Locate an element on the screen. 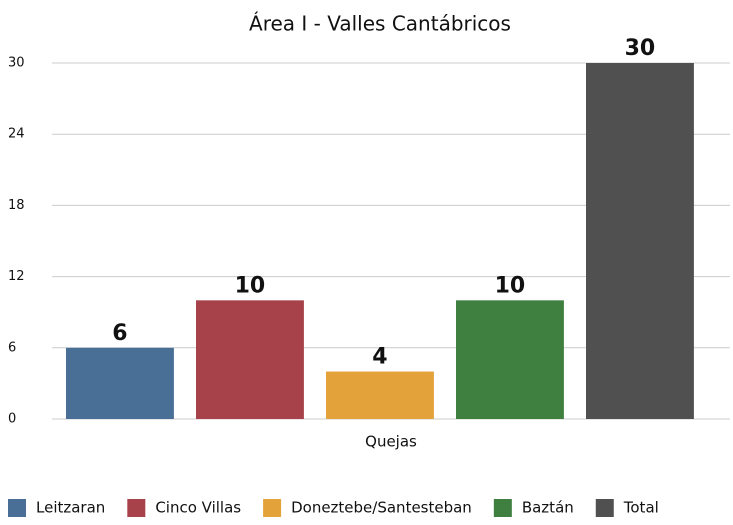  y-tick-label: 0 is located at coordinates (12, 419).